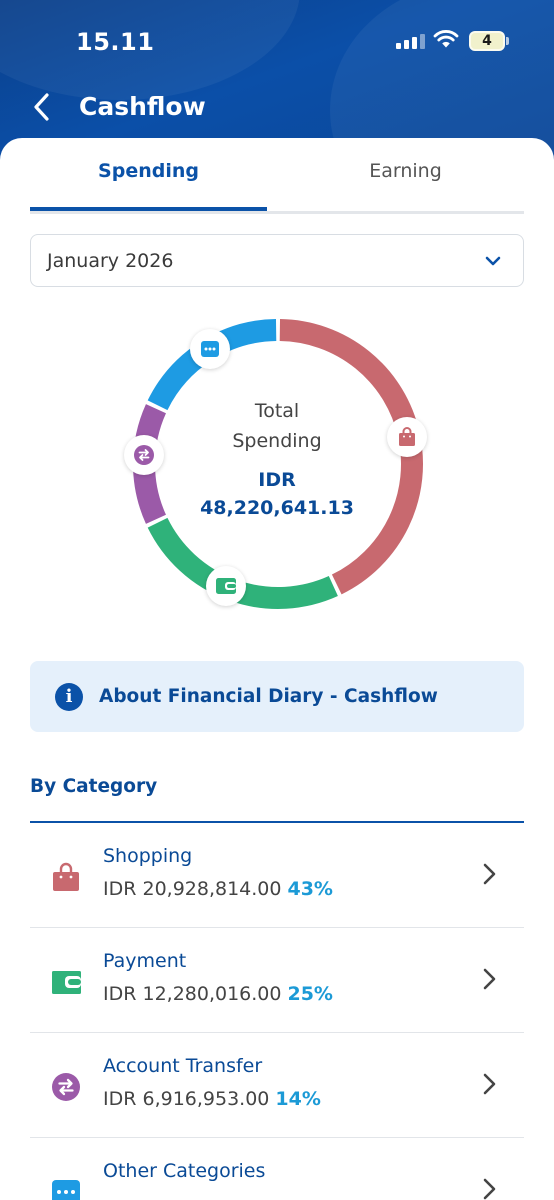 The width and height of the screenshot is (554, 1200). I want to click on status-bar: 15.11 4, so click(277, 40).